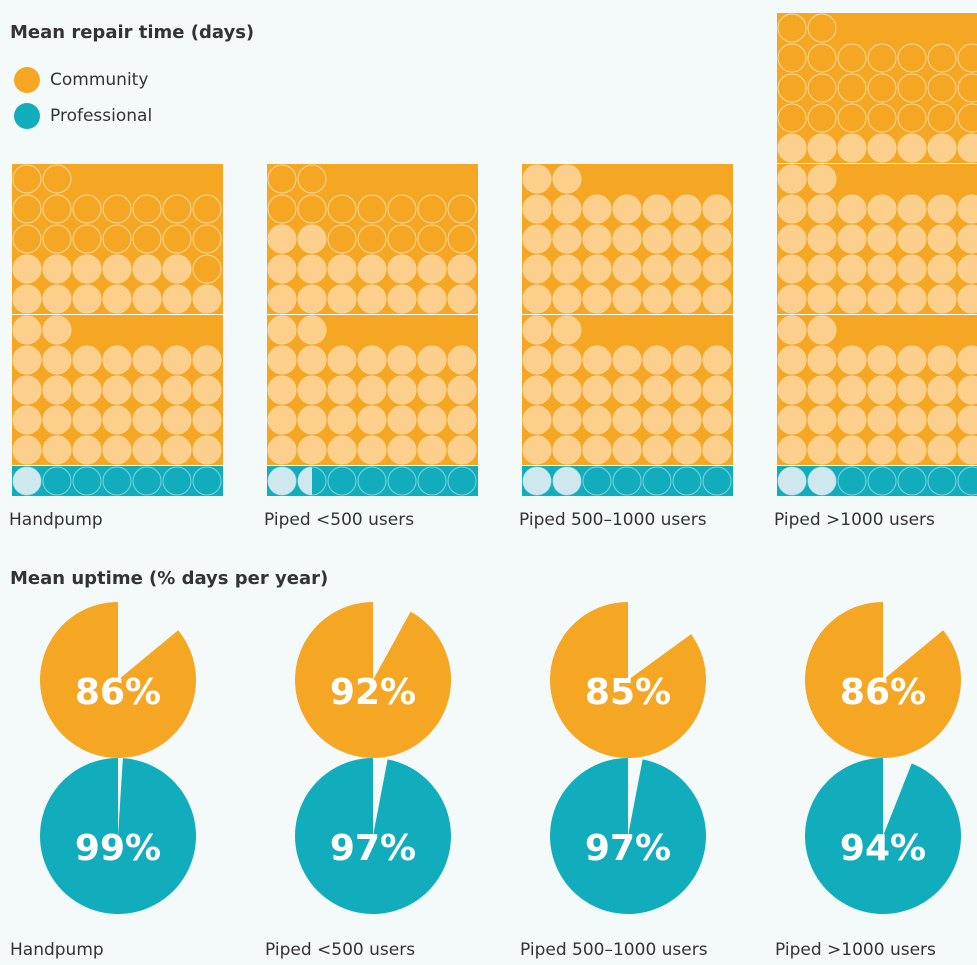 This screenshot has width=977, height=965. I want to click on chart-title: Mean uptime (% days per year), so click(169, 578).